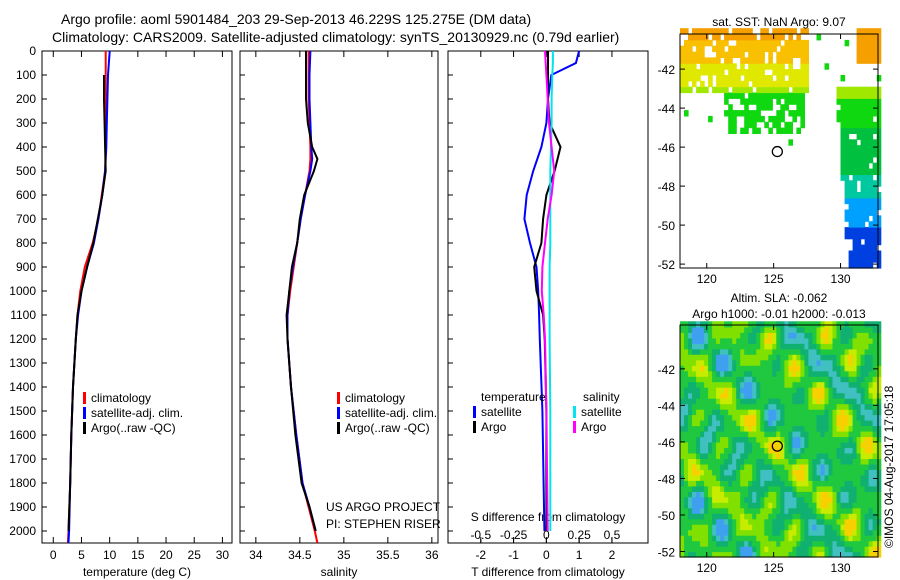 The image size is (900, 580). What do you see at coordinates (223, 555) in the screenshot?
I see `temperature-tick-label: 30` at bounding box center [223, 555].